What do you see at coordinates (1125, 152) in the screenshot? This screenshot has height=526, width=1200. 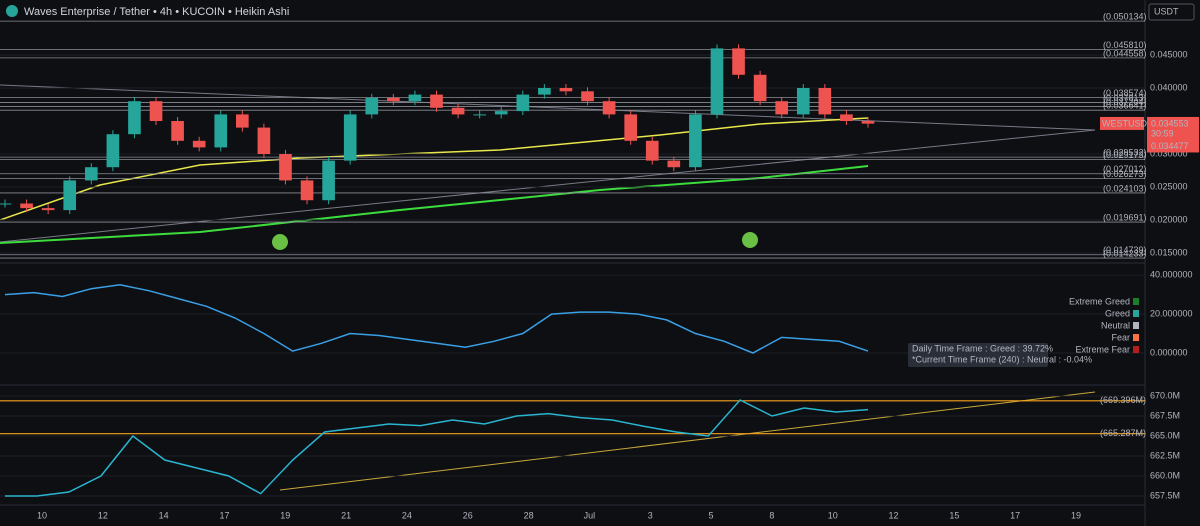 I see `level-label: (0.029532)` at bounding box center [1125, 152].